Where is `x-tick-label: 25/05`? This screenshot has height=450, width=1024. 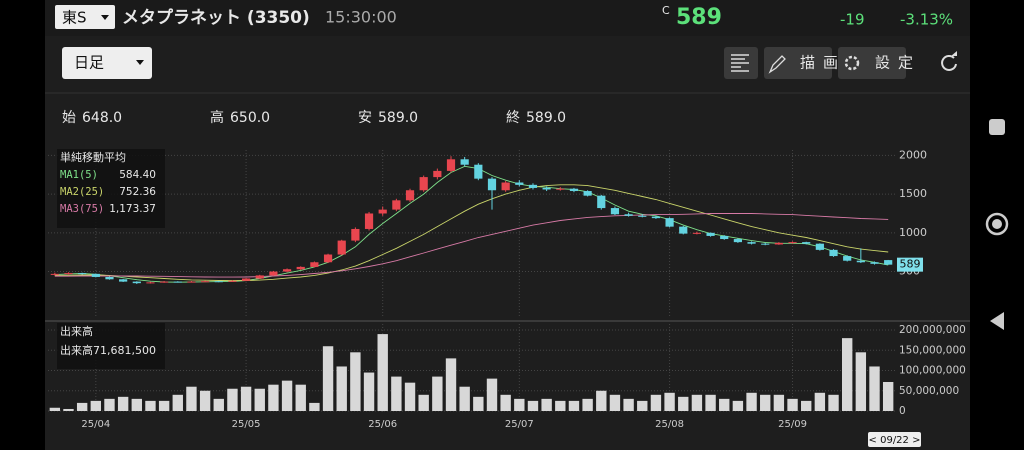 x-tick-label: 25/05 is located at coordinates (246, 424).